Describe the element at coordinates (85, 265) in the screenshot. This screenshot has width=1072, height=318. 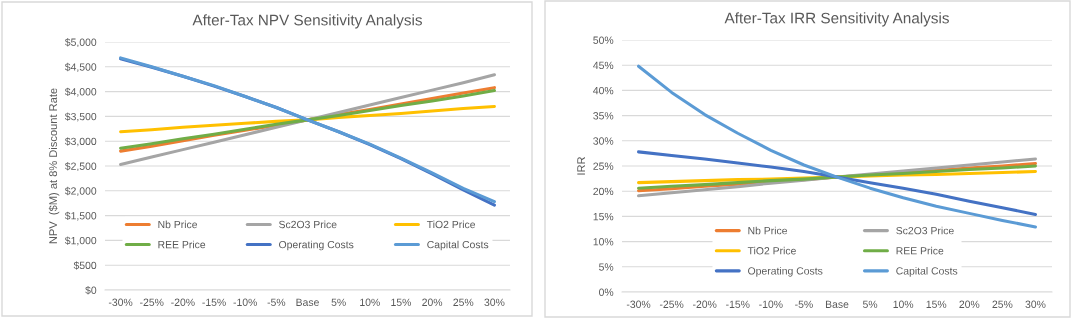
I see `y-tick-label: $500` at that location.